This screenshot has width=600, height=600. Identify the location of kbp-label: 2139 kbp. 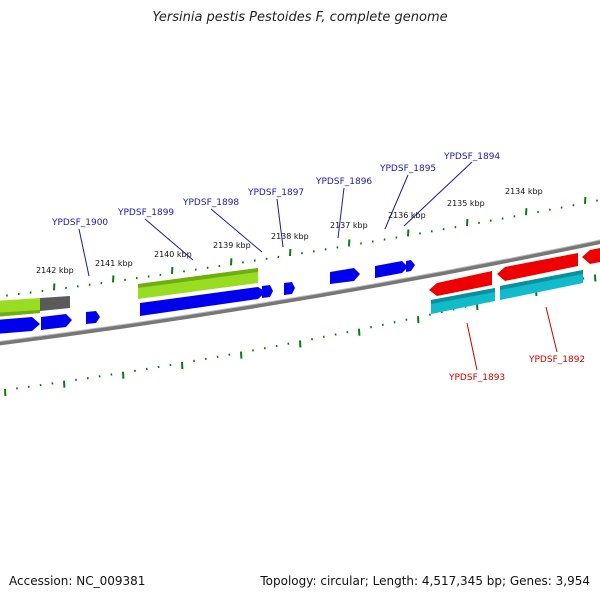
(232, 245).